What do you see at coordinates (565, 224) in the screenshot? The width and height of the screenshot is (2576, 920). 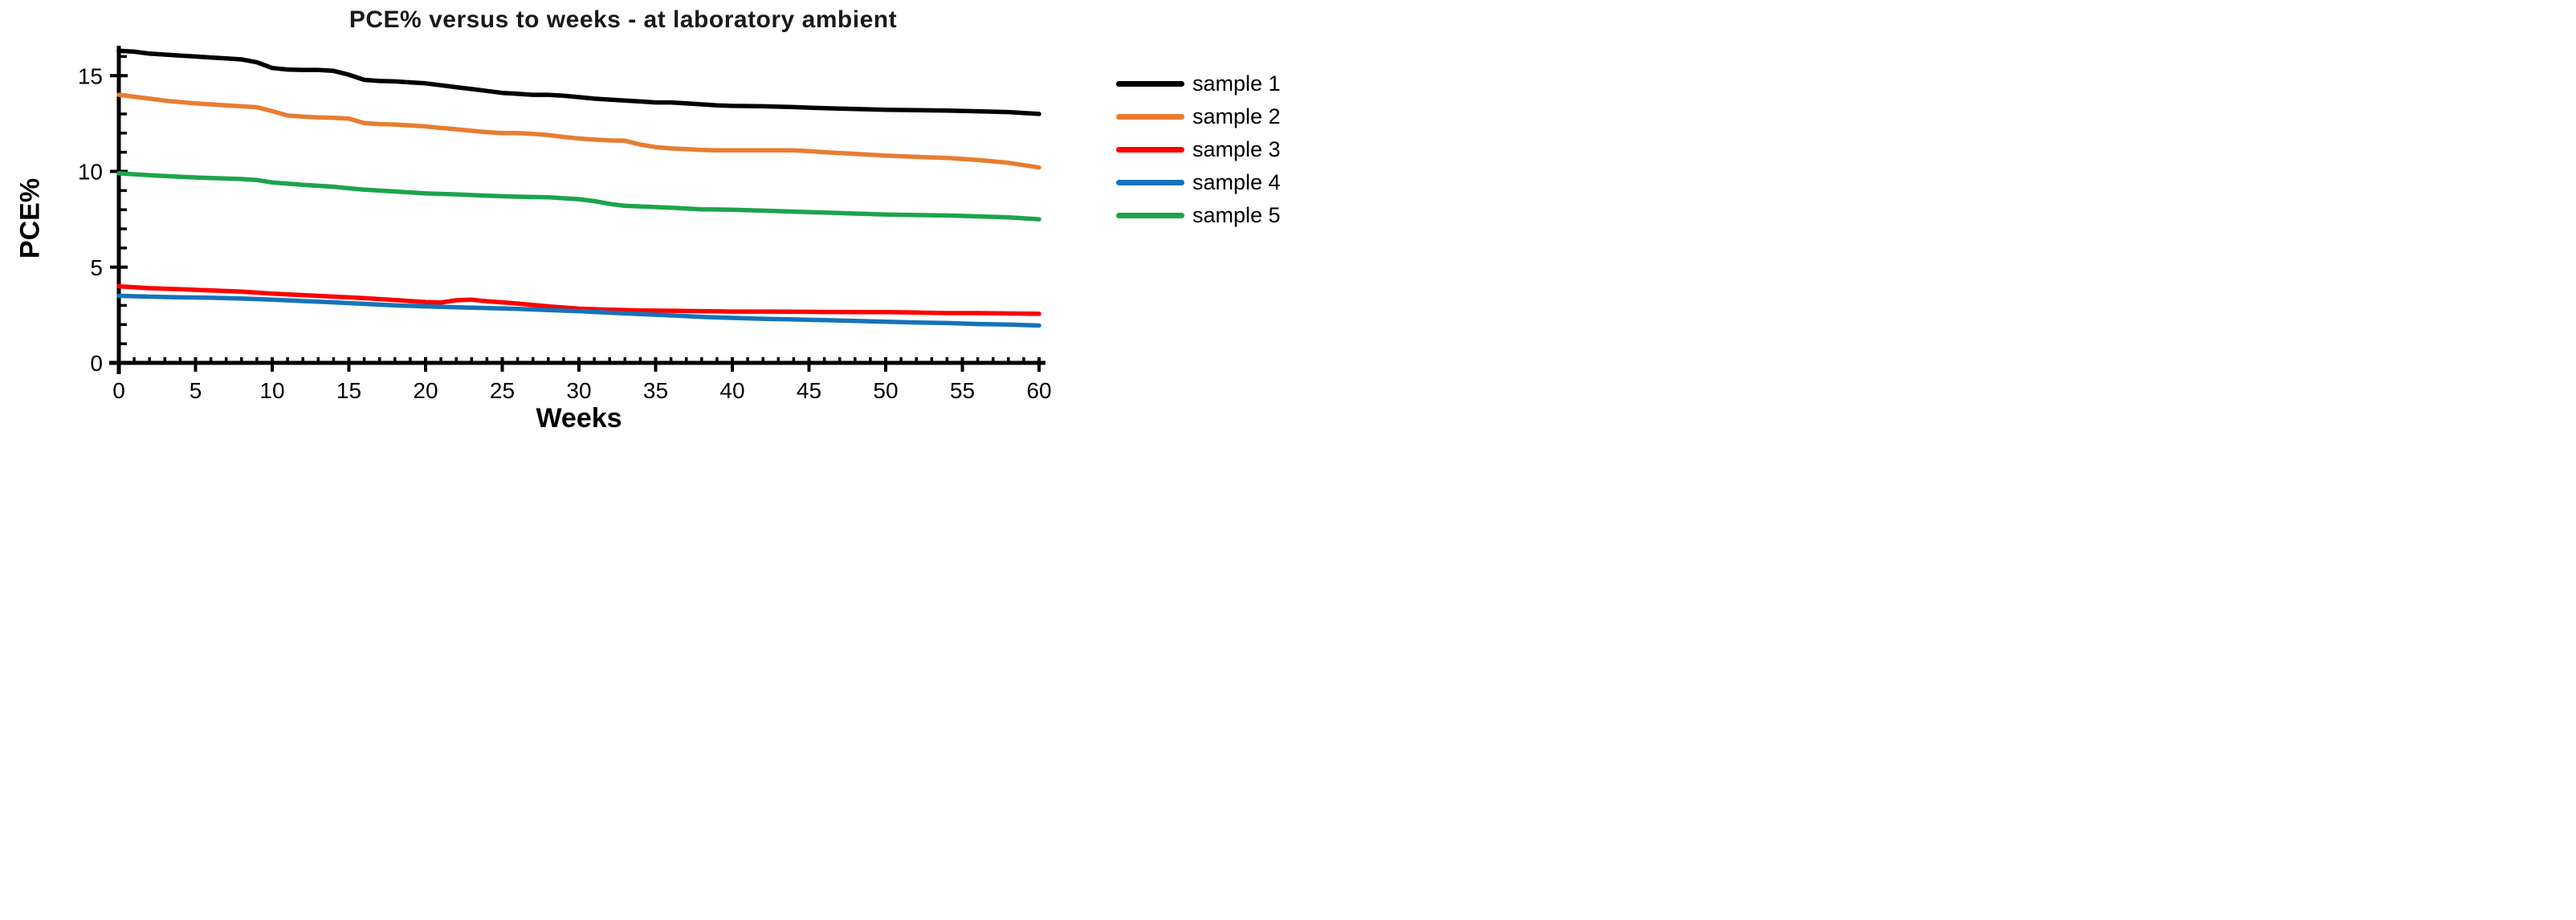 I see `plot-area: 0 5 10 15 20 25 30 35 40 45 50 55 60 0 5 10 15` at bounding box center [565, 224].